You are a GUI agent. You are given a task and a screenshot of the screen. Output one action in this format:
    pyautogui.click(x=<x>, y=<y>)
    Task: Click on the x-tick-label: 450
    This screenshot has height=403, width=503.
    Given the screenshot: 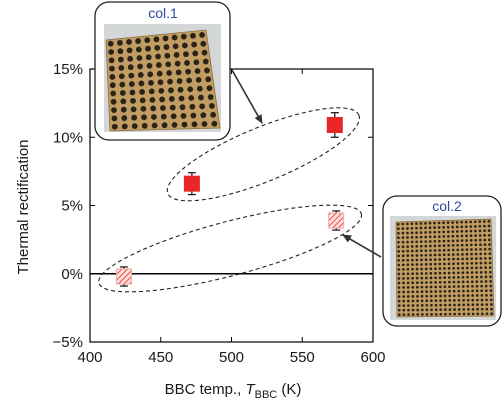 What is the action you would take?
    pyautogui.click(x=160, y=357)
    